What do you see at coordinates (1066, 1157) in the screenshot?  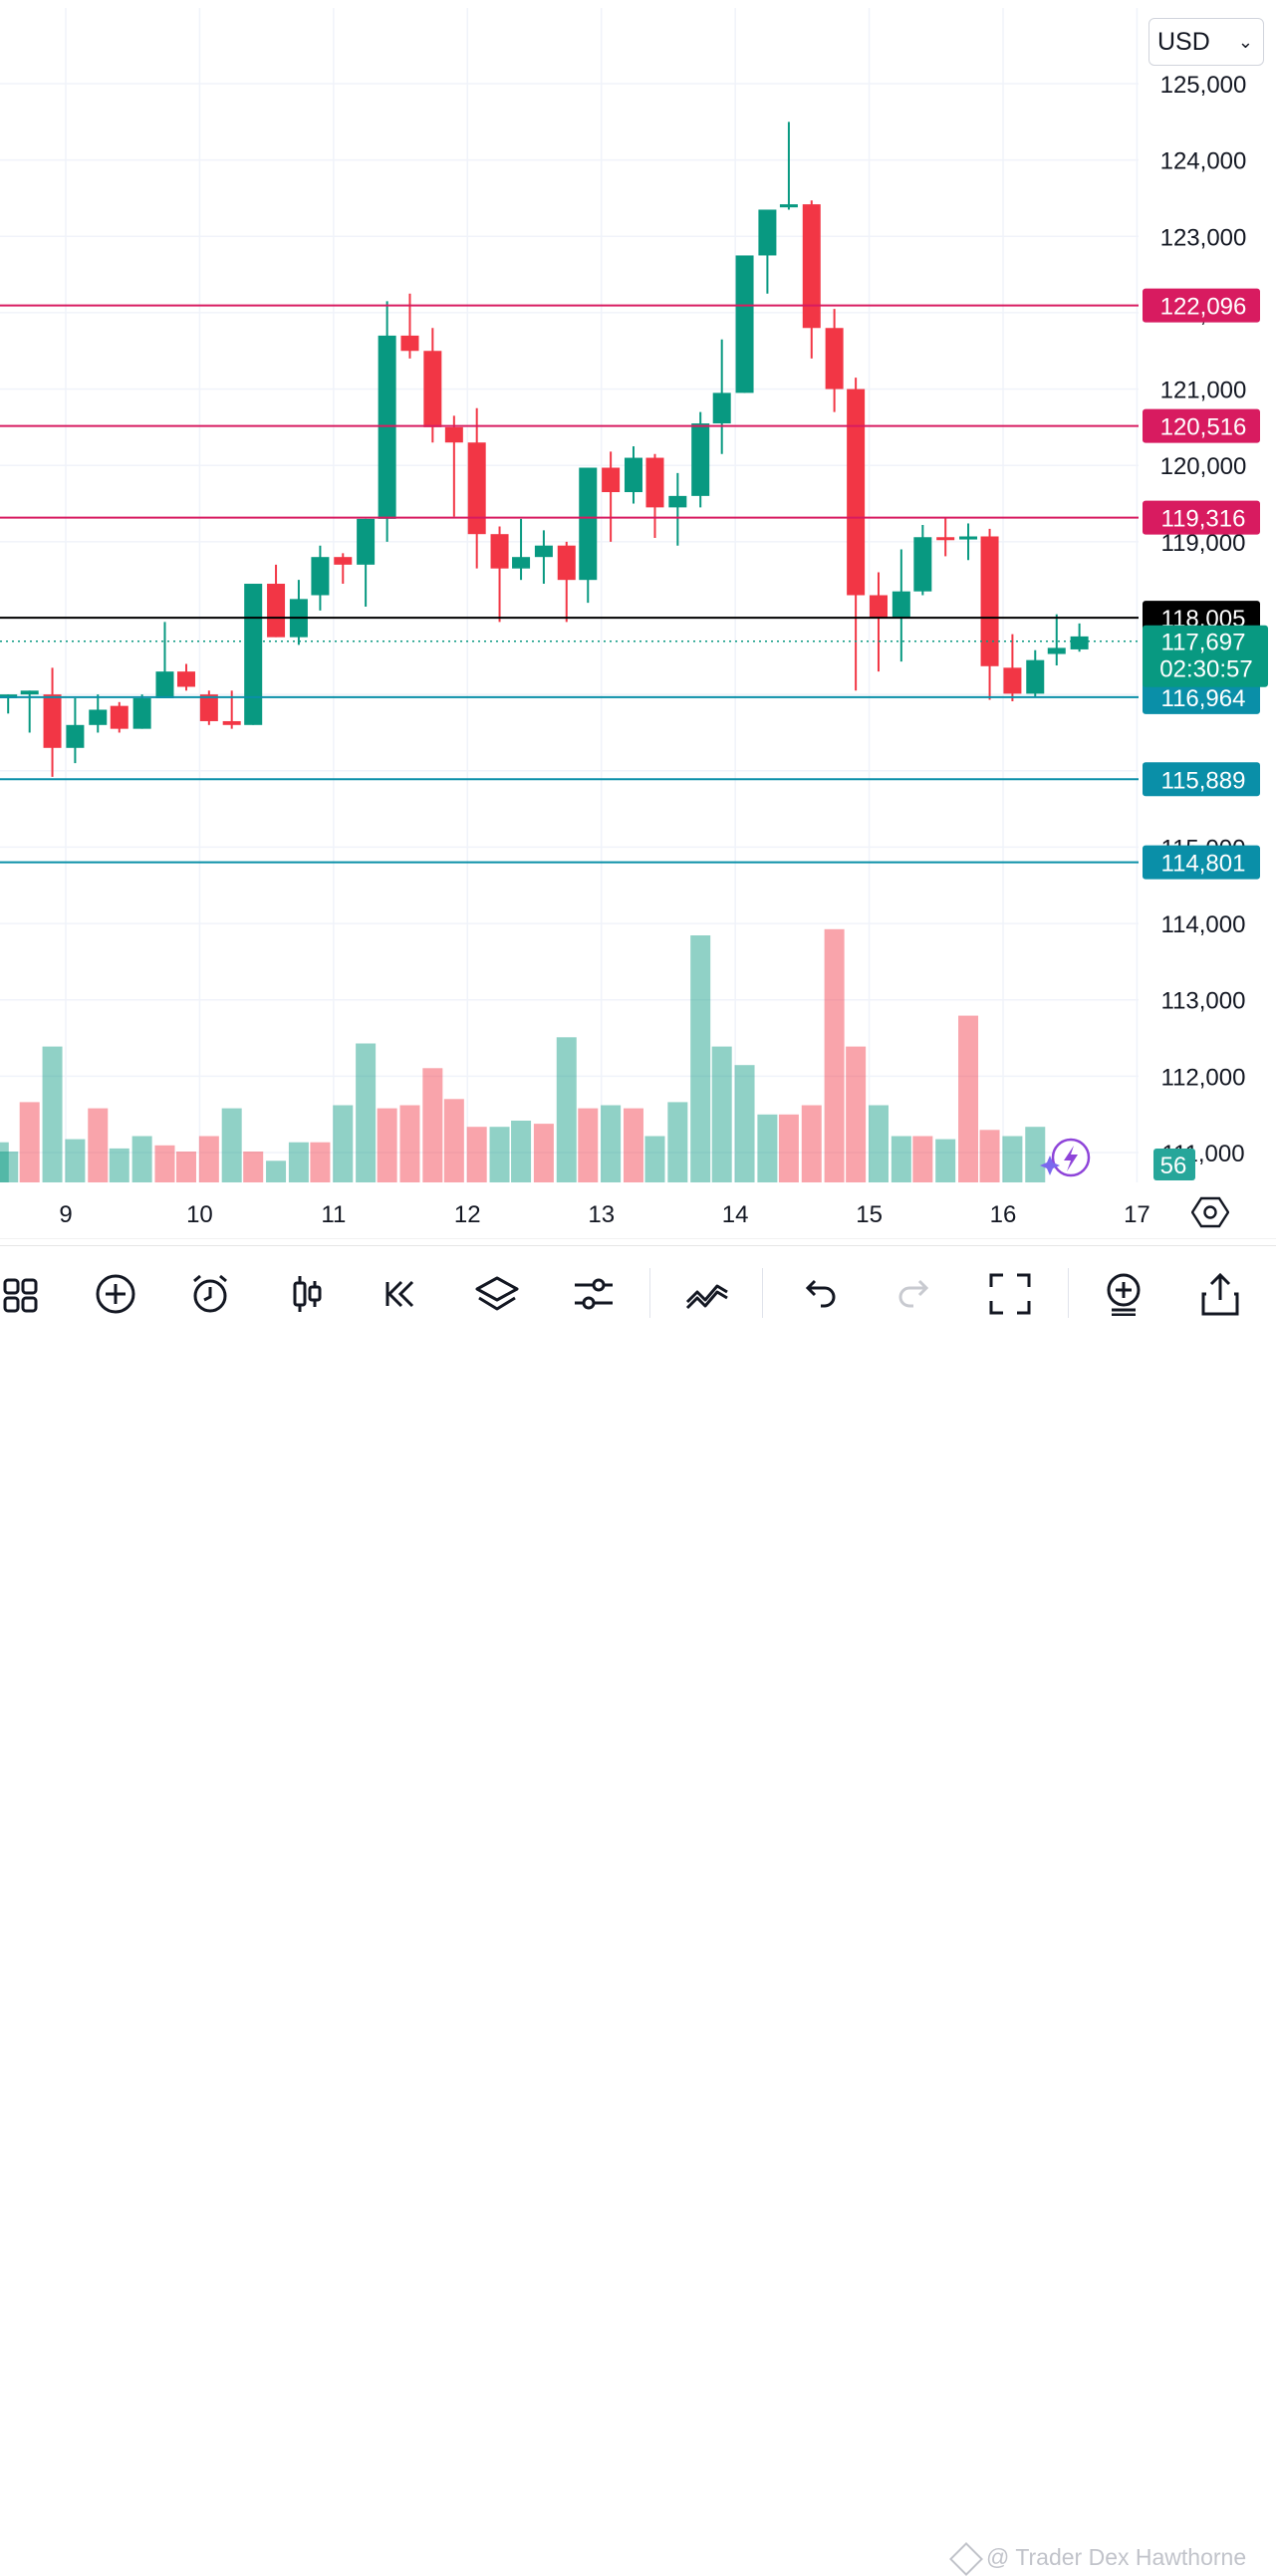 I see `assistant-sparkle-icon` at bounding box center [1066, 1157].